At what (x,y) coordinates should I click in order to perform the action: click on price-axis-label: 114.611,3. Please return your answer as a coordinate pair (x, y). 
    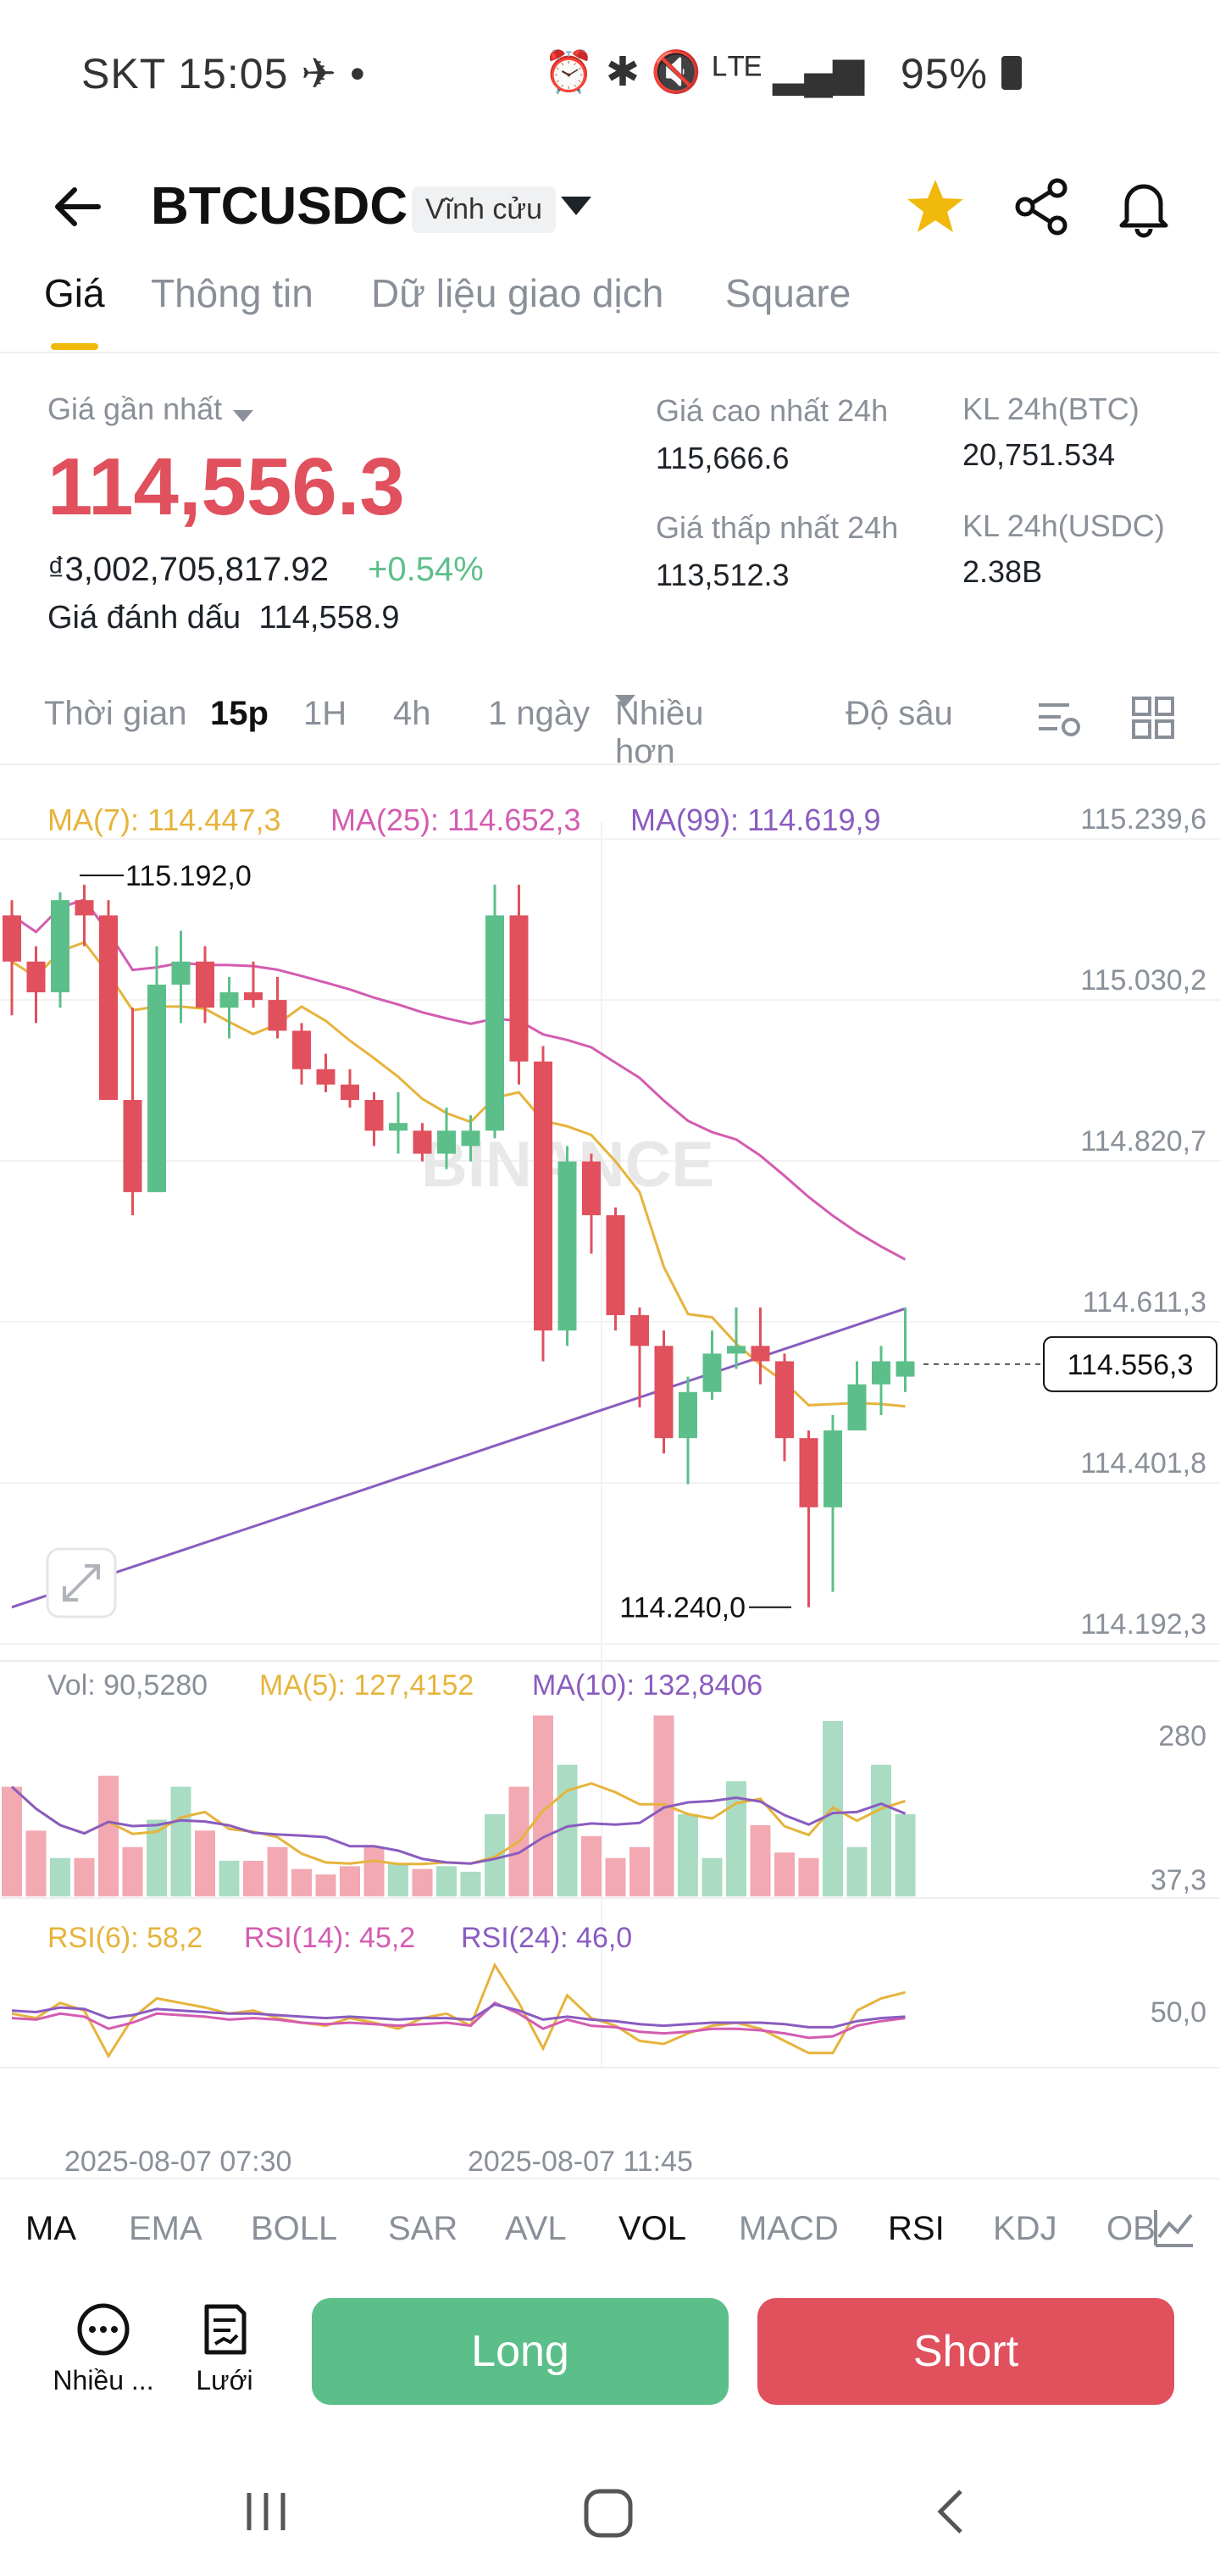
    Looking at the image, I should click on (1144, 1302).